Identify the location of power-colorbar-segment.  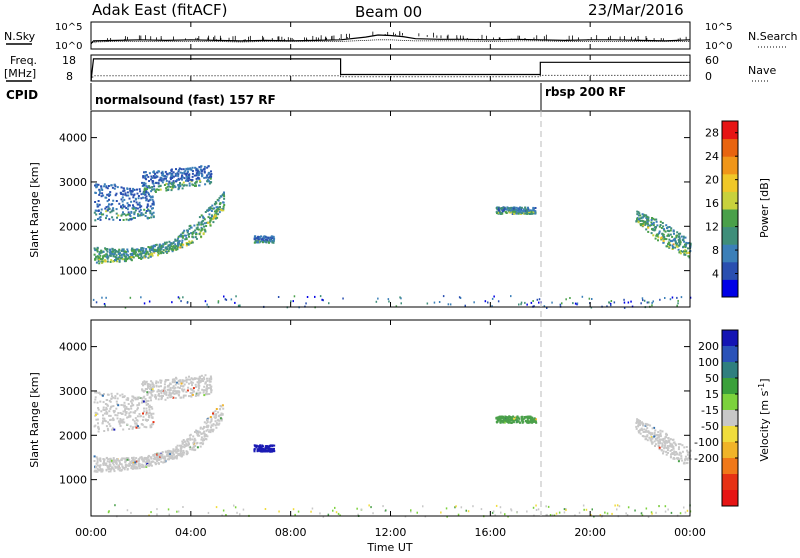
(730, 200).